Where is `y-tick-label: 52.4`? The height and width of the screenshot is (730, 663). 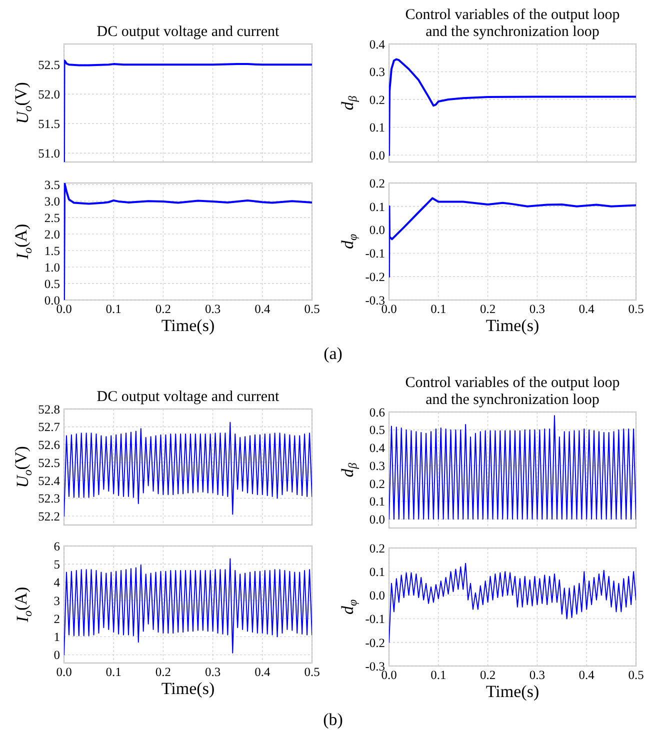 y-tick-label: 52.4 is located at coordinates (49, 481).